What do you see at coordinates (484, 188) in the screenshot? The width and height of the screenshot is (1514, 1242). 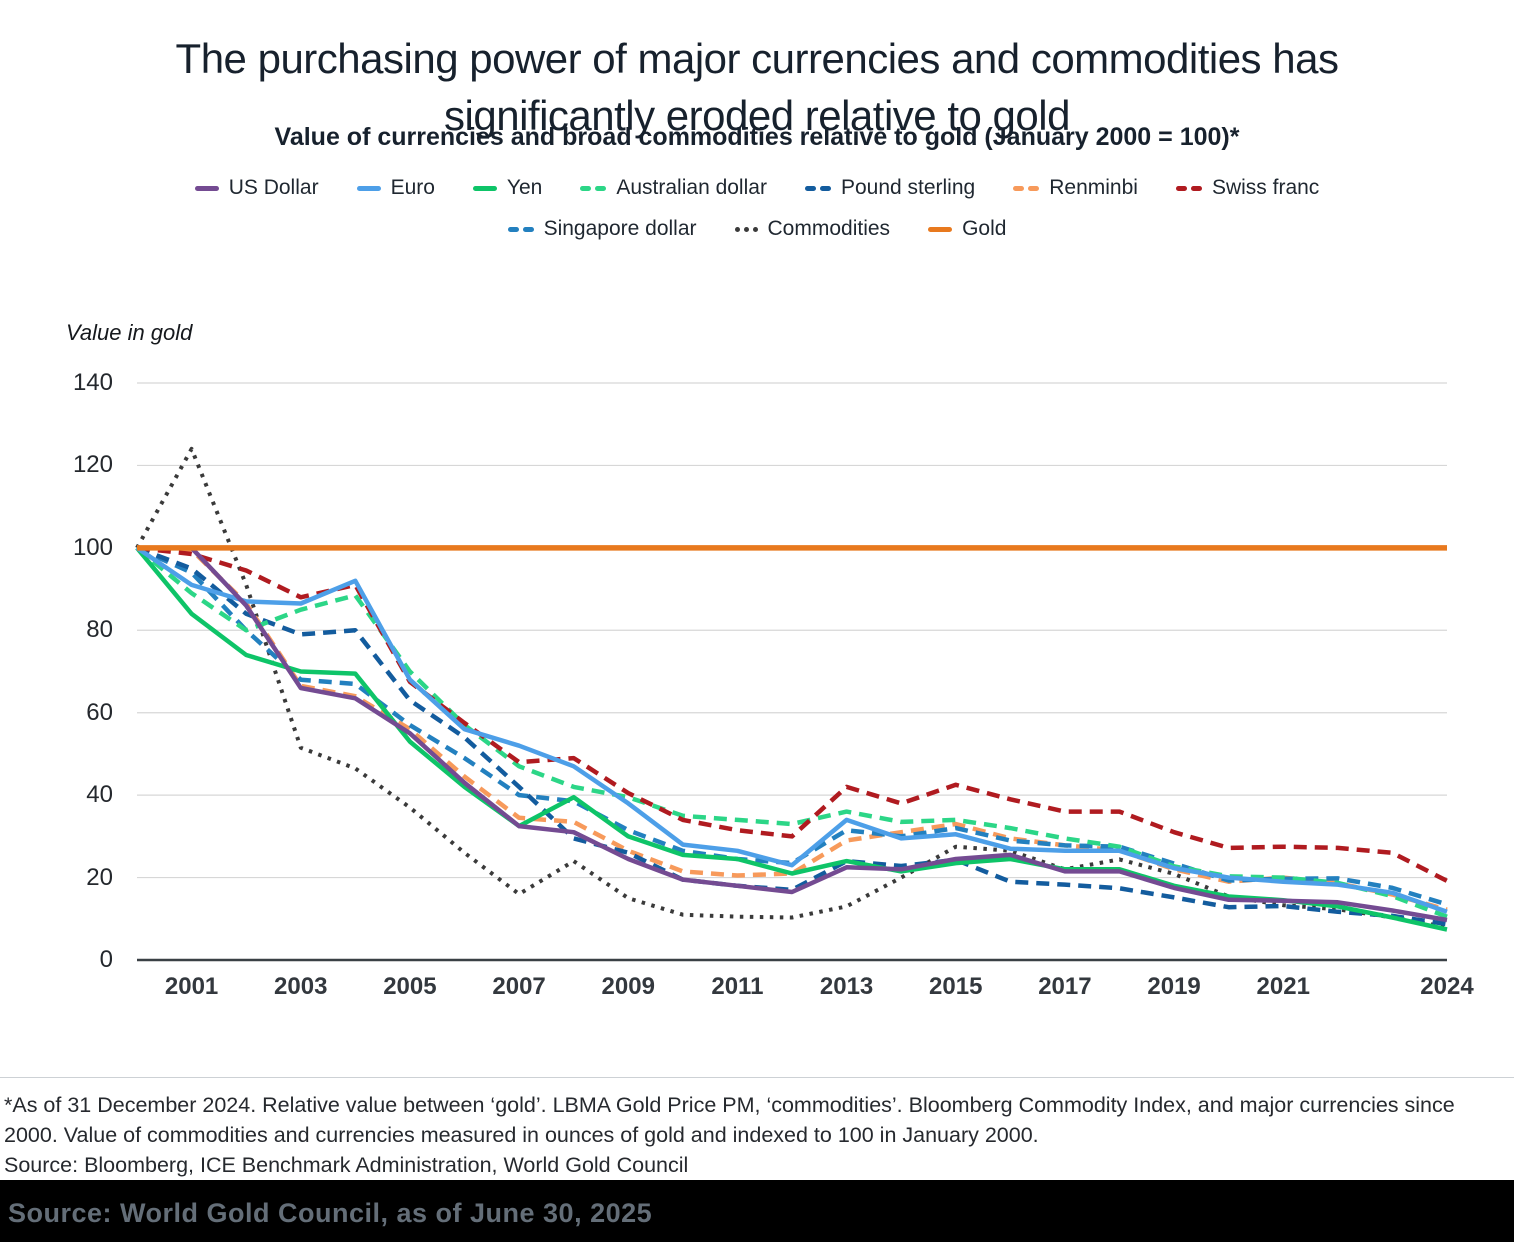 I see `yen-legend-marker-icon` at bounding box center [484, 188].